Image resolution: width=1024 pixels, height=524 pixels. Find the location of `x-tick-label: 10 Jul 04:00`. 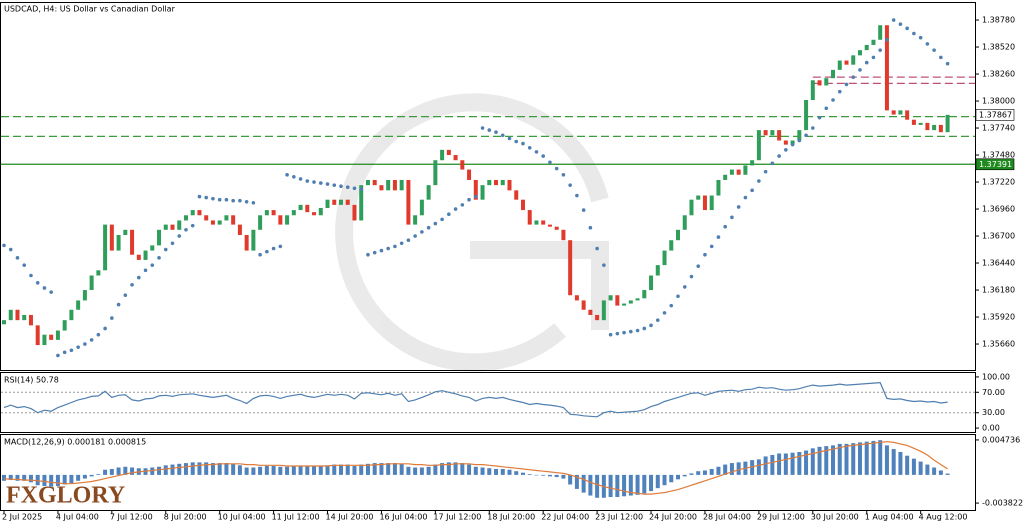

x-tick-label: 10 Jul 04:00 is located at coordinates (242, 517).